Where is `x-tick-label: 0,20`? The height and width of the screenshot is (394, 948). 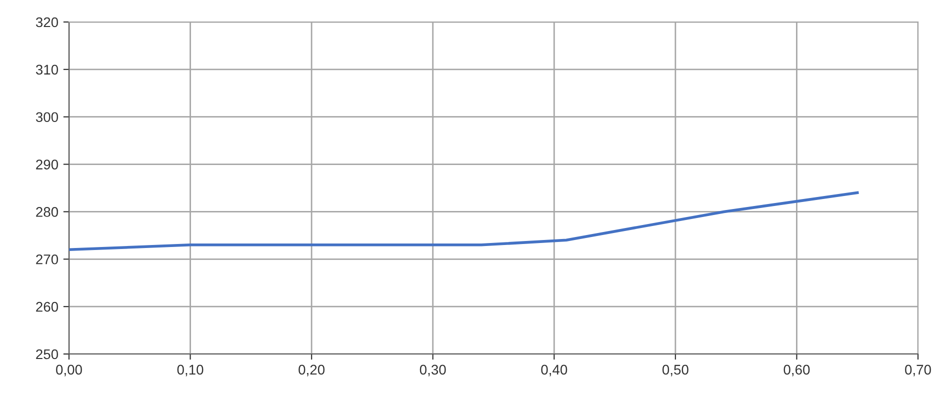 x-tick-label: 0,20 is located at coordinates (311, 370).